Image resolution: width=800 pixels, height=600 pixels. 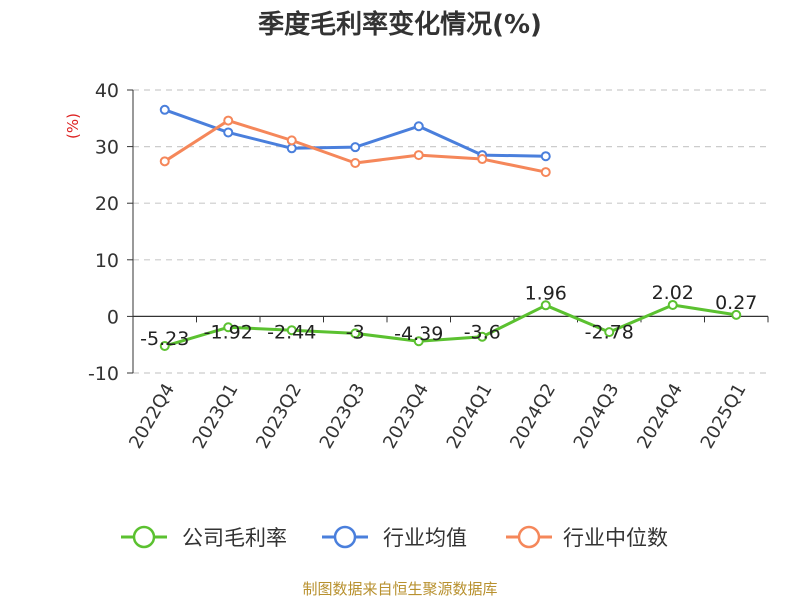 What do you see at coordinates (279, 416) in the screenshot?
I see `x-tick-label: 2023Q2` at bounding box center [279, 416].